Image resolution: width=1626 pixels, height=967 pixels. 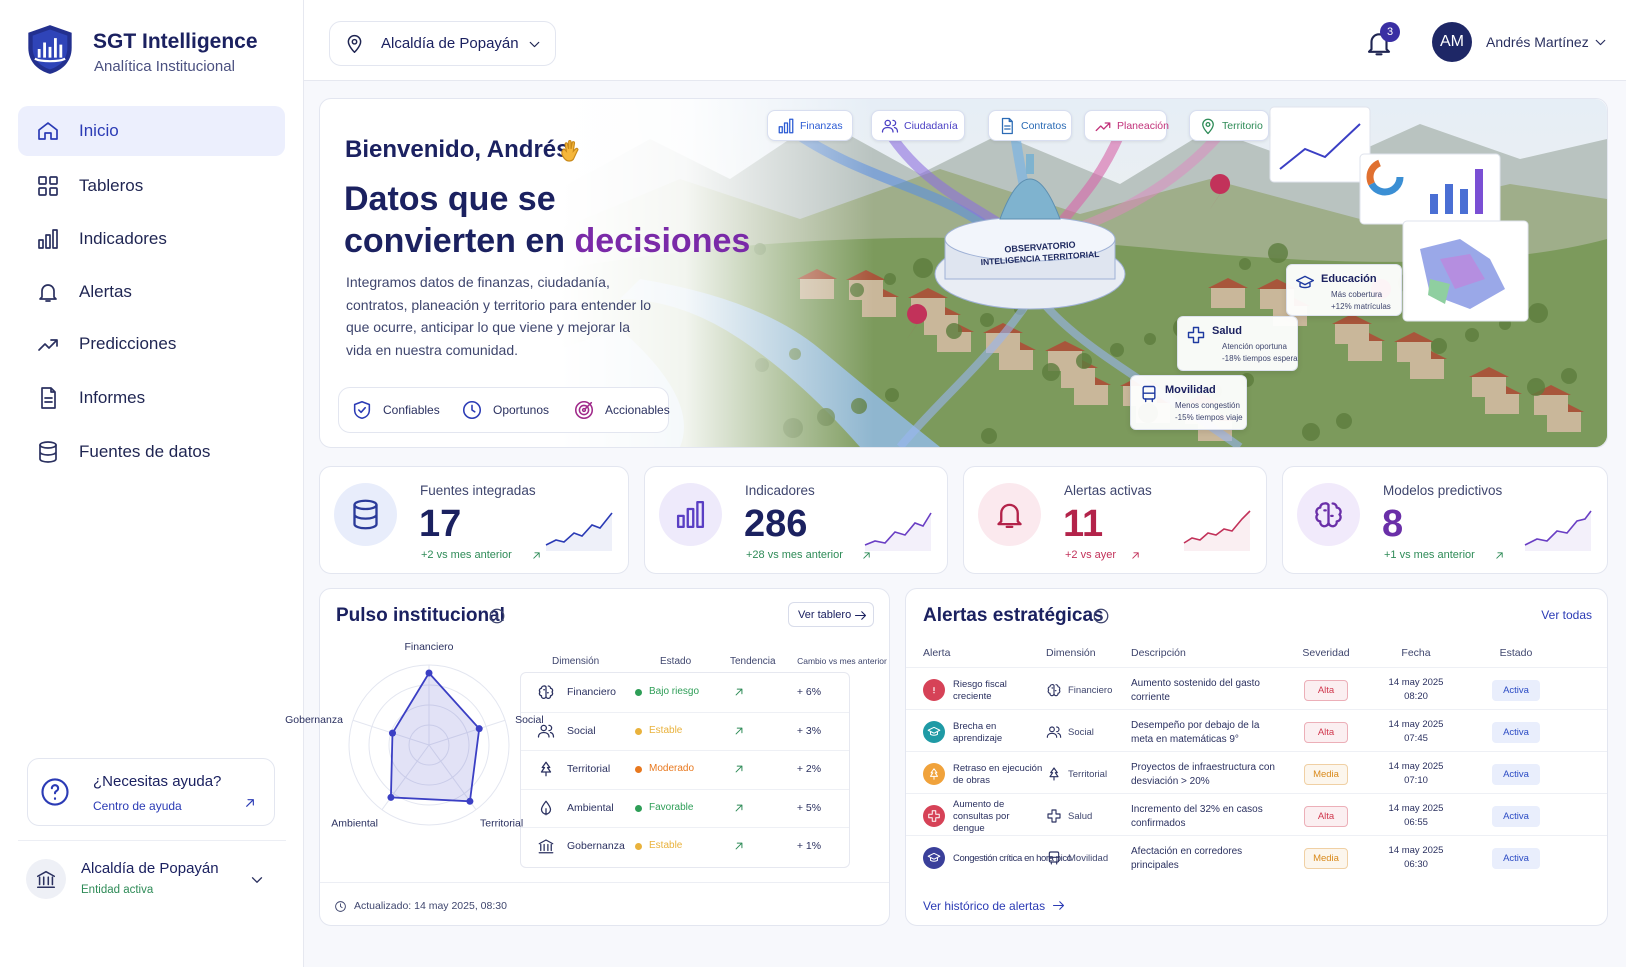 What do you see at coordinates (1143, 126) in the screenshot?
I see `chip-label: Planeación` at bounding box center [1143, 126].